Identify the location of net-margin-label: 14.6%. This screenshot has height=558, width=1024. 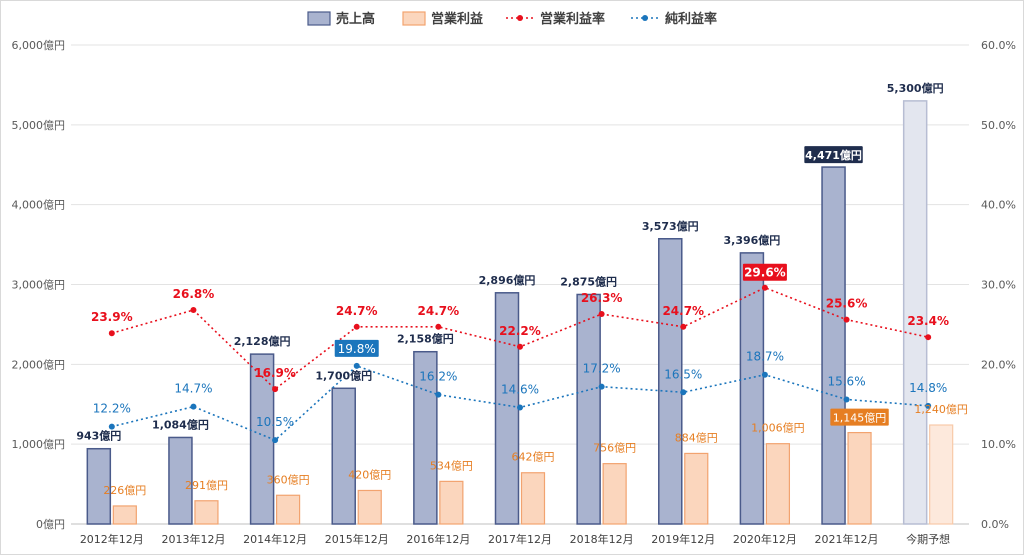
(520, 389).